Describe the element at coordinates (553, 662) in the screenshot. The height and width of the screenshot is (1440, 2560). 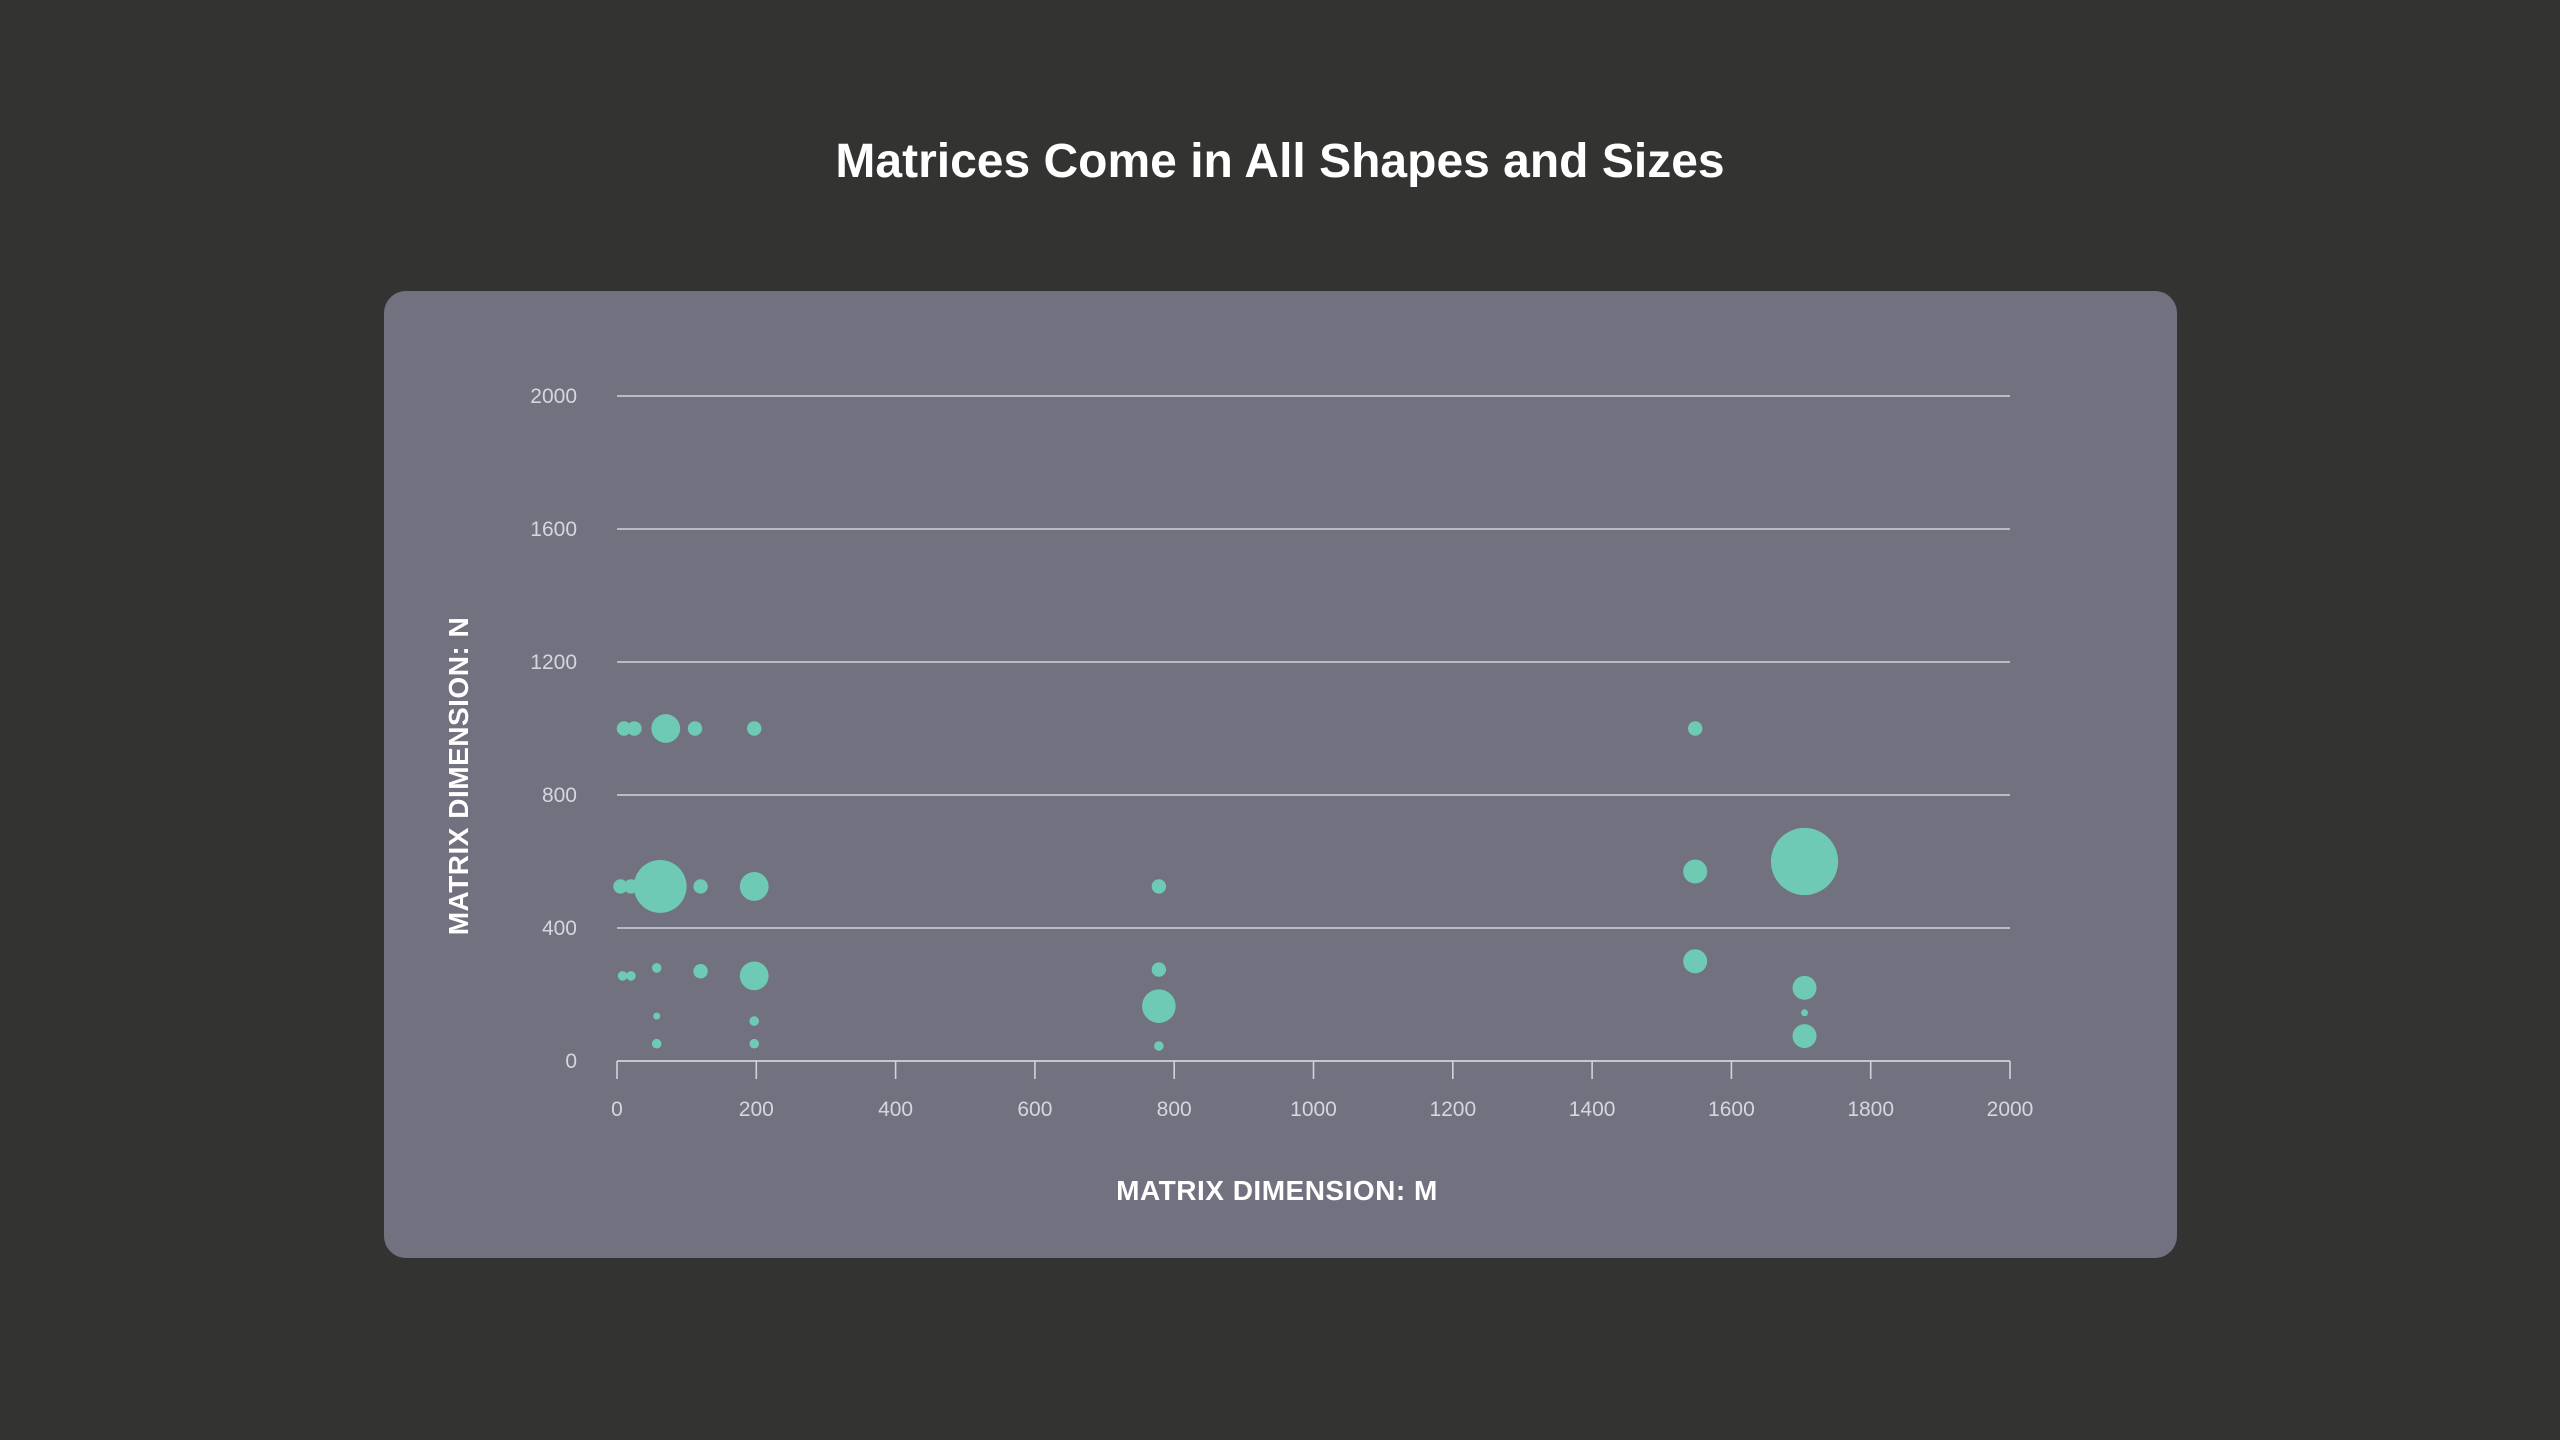
I see `y-tick-label-1200: 1200` at that location.